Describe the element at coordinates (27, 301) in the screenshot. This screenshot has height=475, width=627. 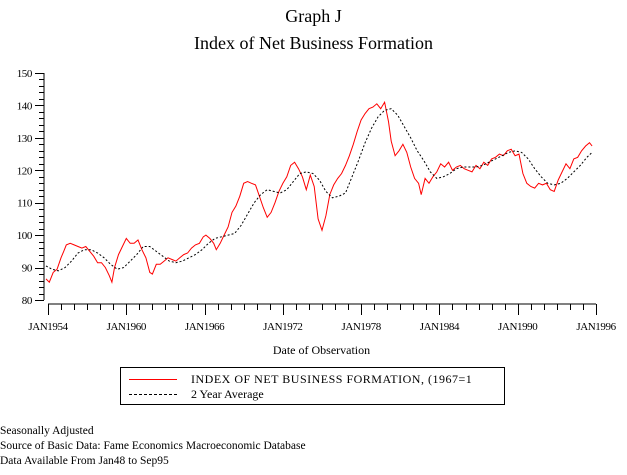
I see `y-tick-label: 80` at that location.